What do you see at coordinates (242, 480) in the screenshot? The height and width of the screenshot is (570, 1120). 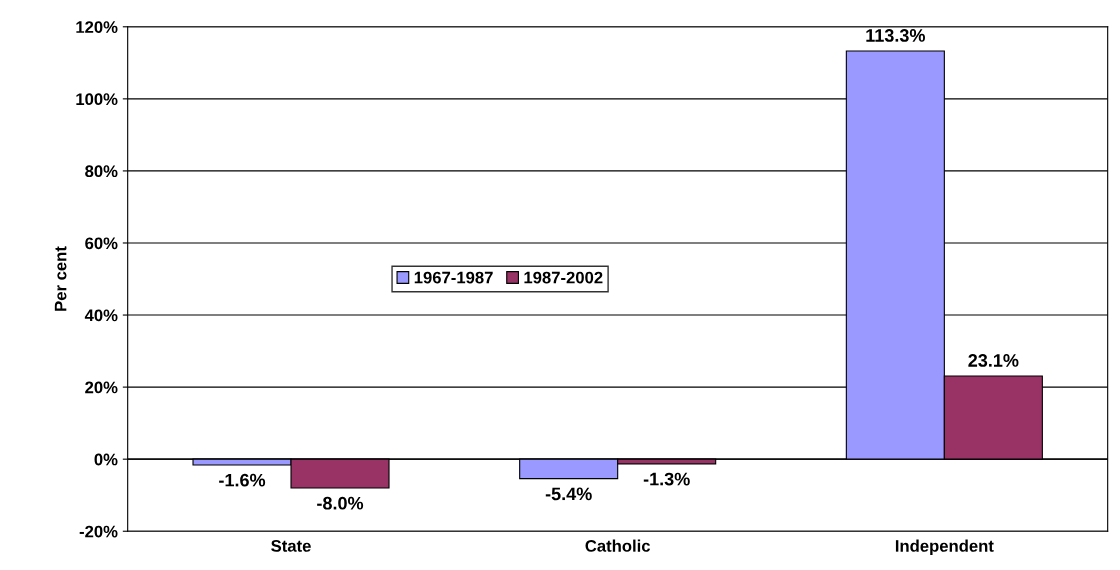 I see `data-label: -1.6%` at bounding box center [242, 480].